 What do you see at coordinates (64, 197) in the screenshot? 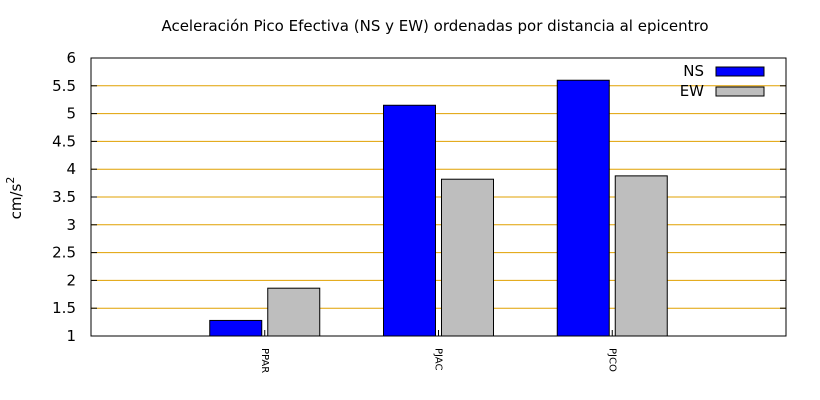
I see `y-tick-label: 3.5` at bounding box center [64, 197].